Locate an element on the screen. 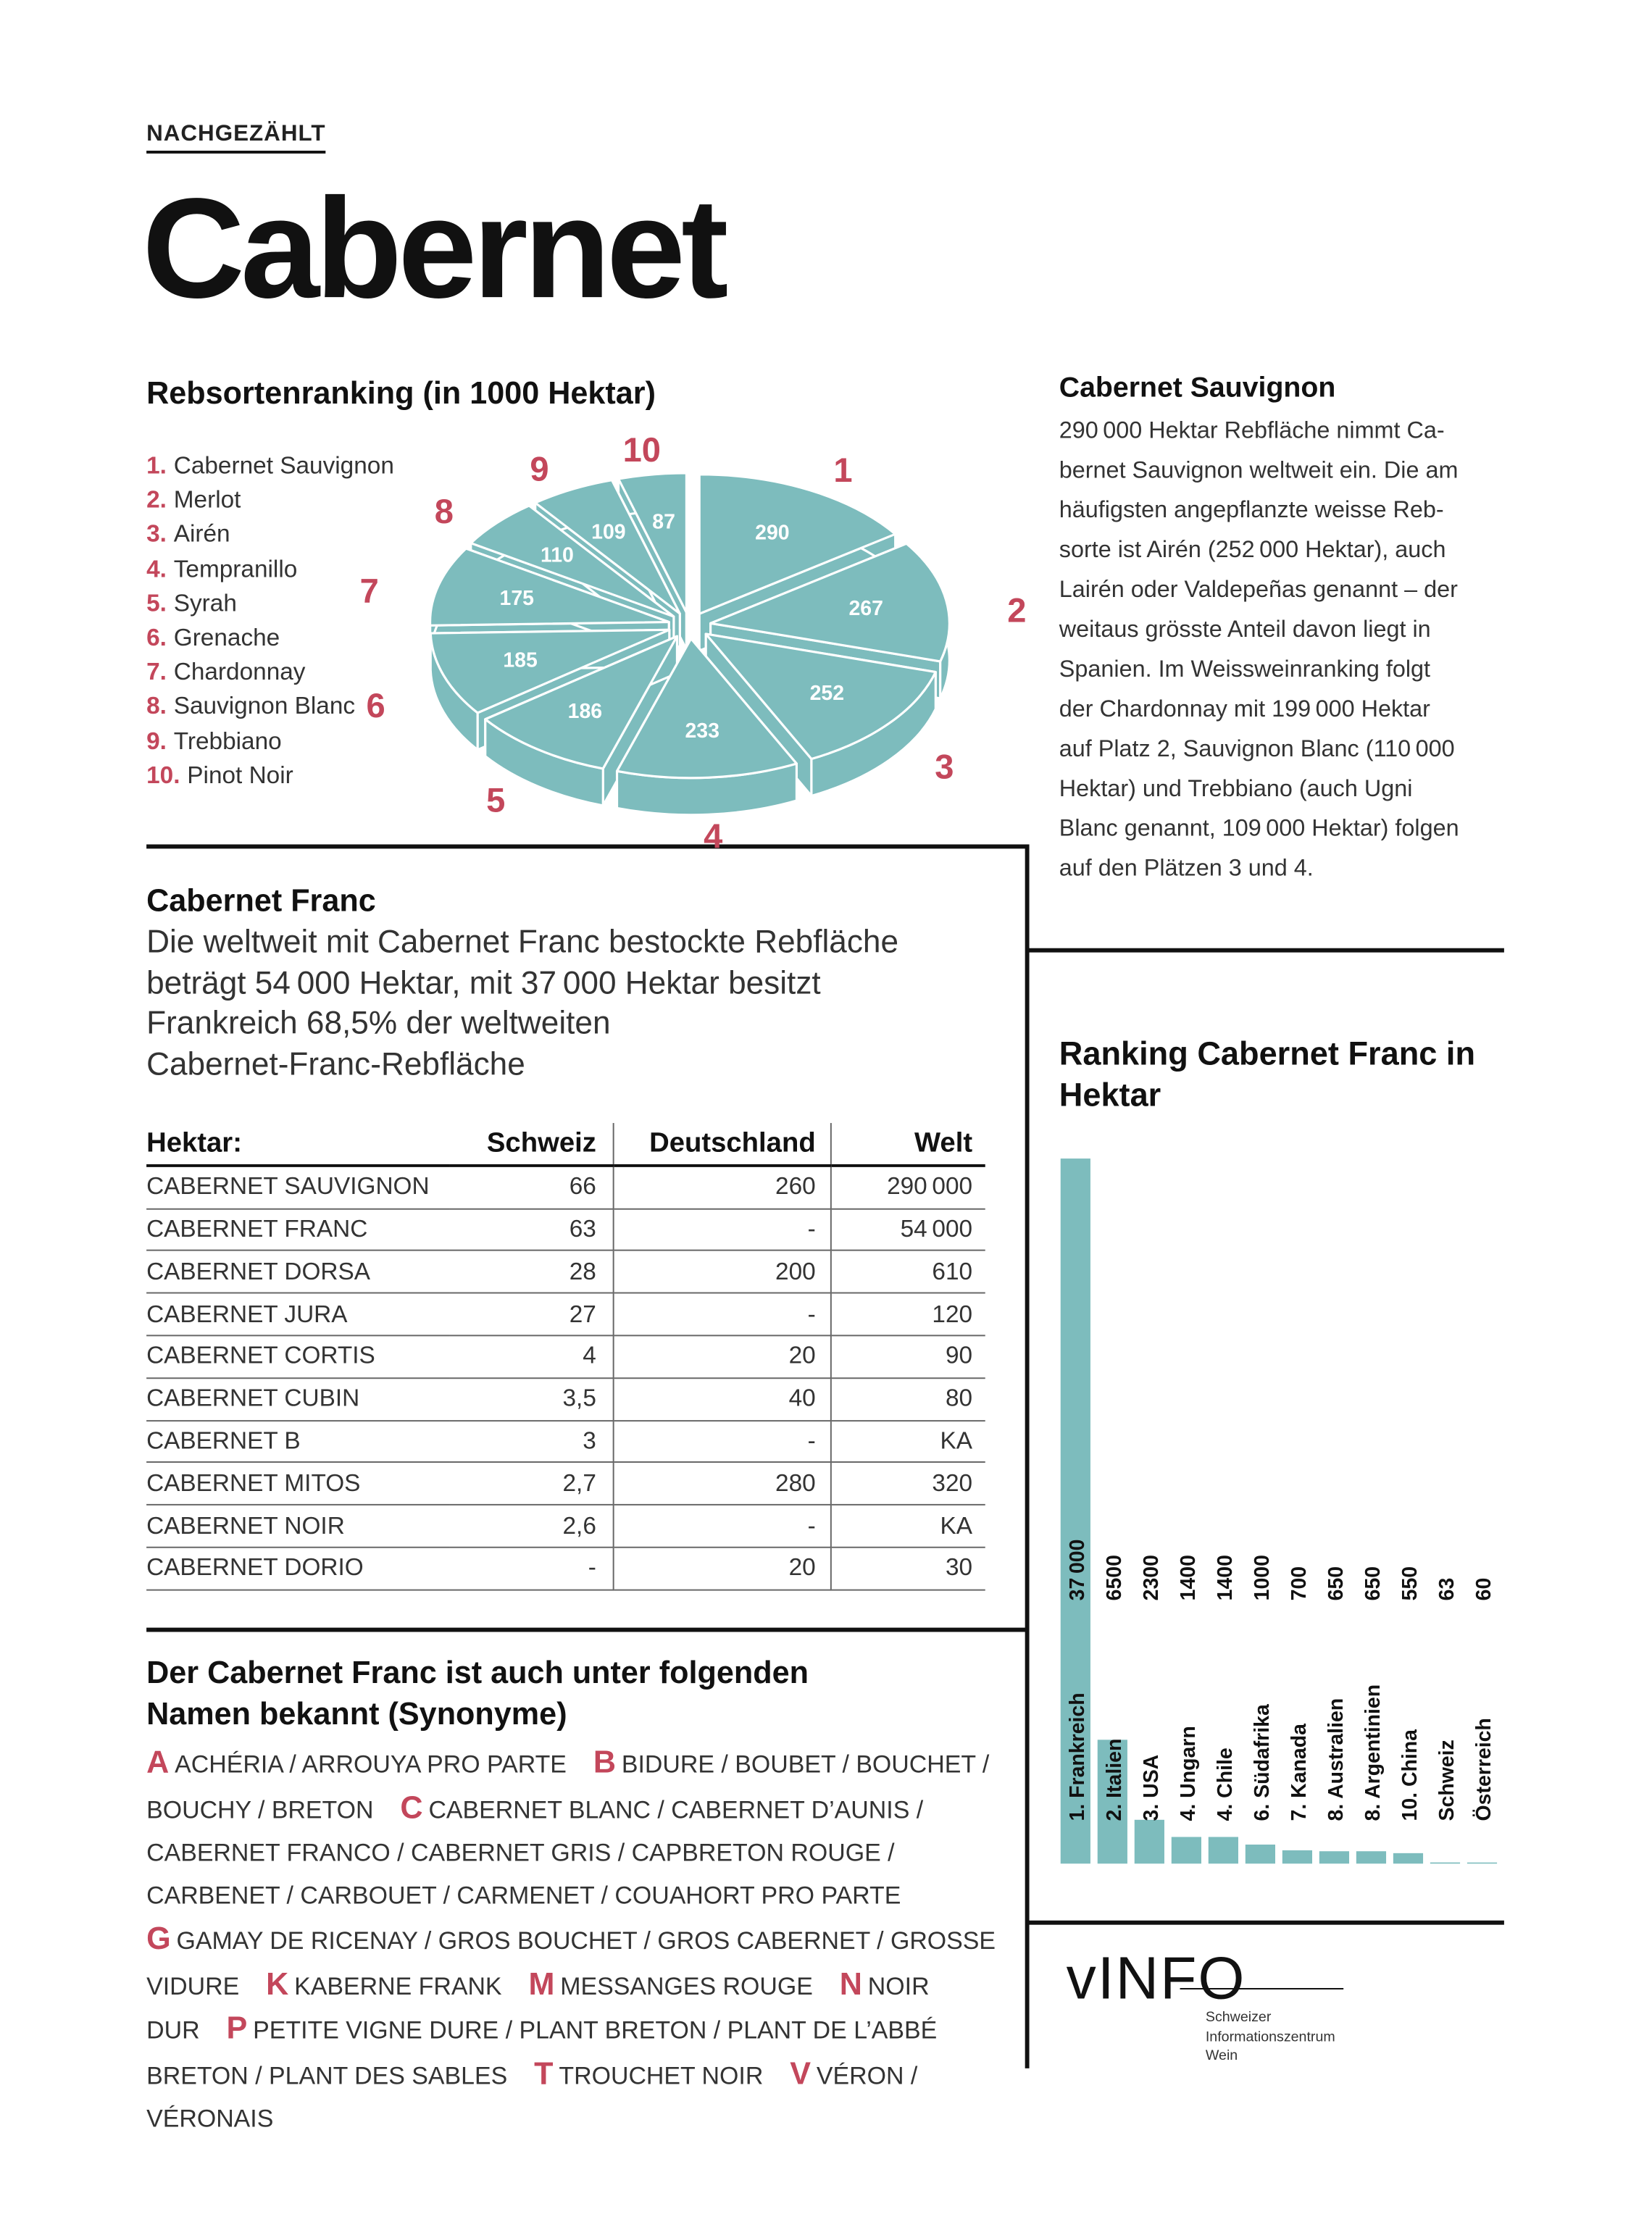  table-cell: 3 is located at coordinates (532, 1441).